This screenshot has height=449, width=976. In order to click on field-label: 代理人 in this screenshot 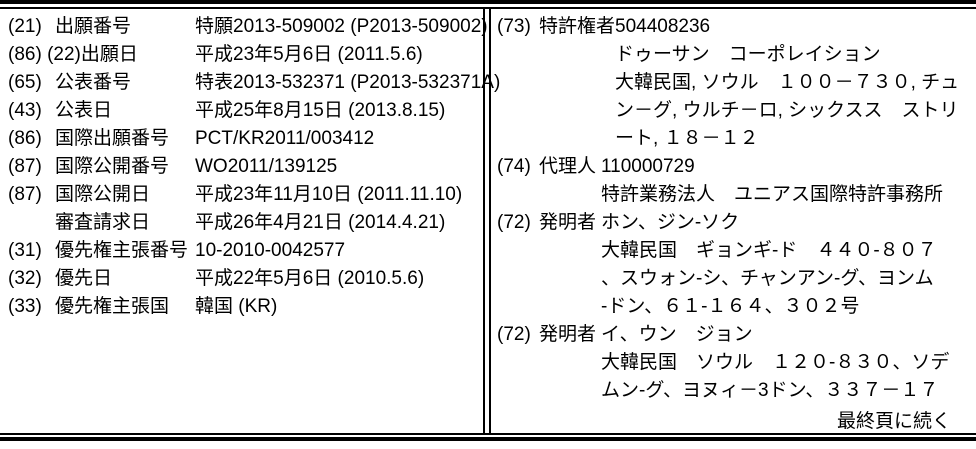, I will do `click(568, 166)`.